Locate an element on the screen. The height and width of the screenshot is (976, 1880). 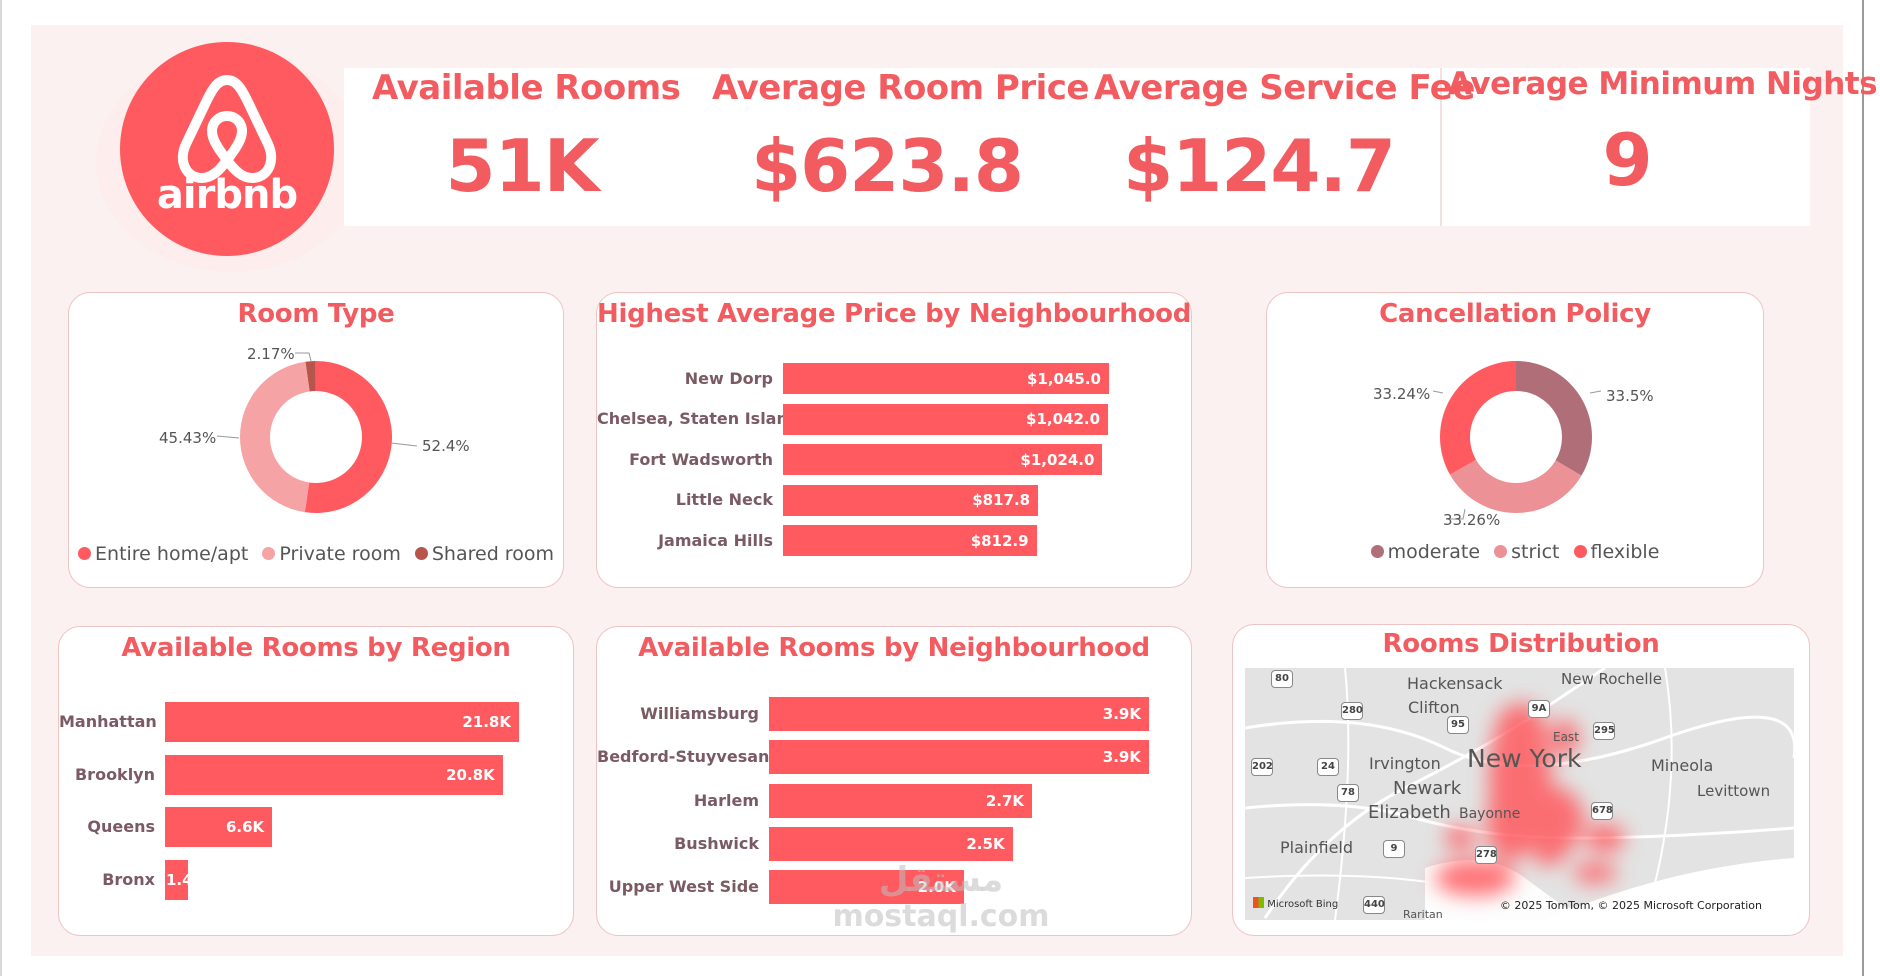
bar-value-label: $812.9 is located at coordinates (999, 540).